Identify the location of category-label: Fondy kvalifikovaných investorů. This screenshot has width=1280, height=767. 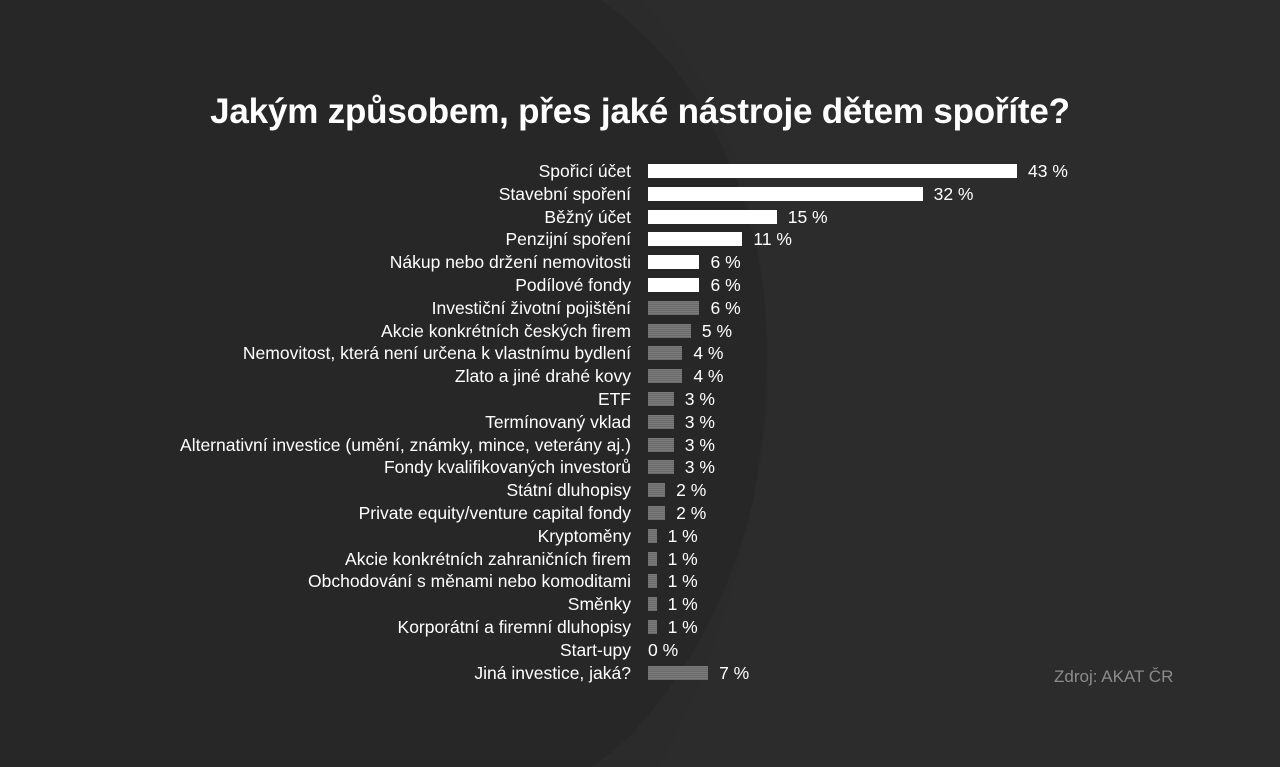
(507, 467).